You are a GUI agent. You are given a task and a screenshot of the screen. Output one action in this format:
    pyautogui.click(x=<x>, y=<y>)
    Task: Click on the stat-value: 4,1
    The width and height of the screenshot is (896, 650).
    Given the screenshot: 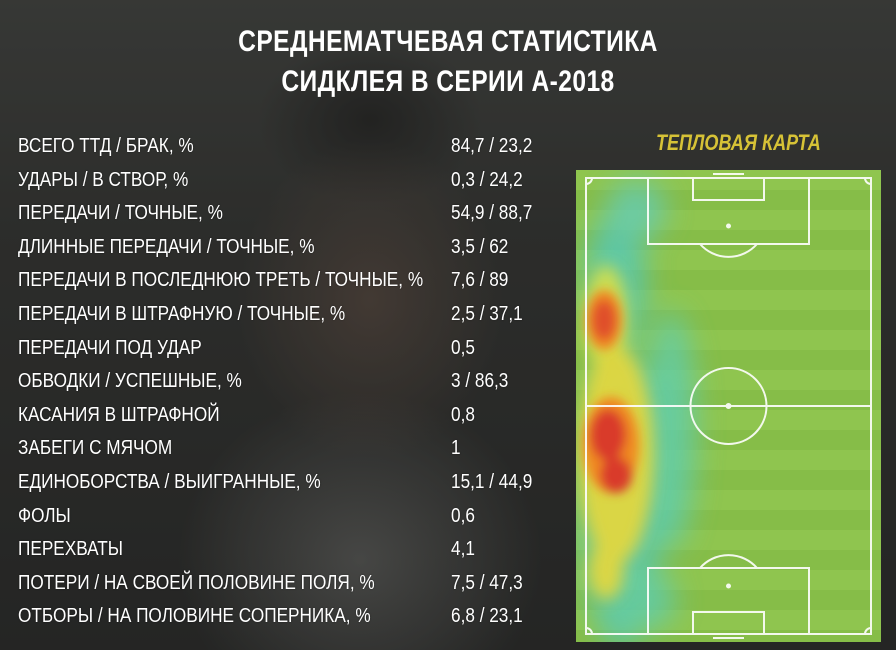 What is the action you would take?
    pyautogui.click(x=463, y=549)
    